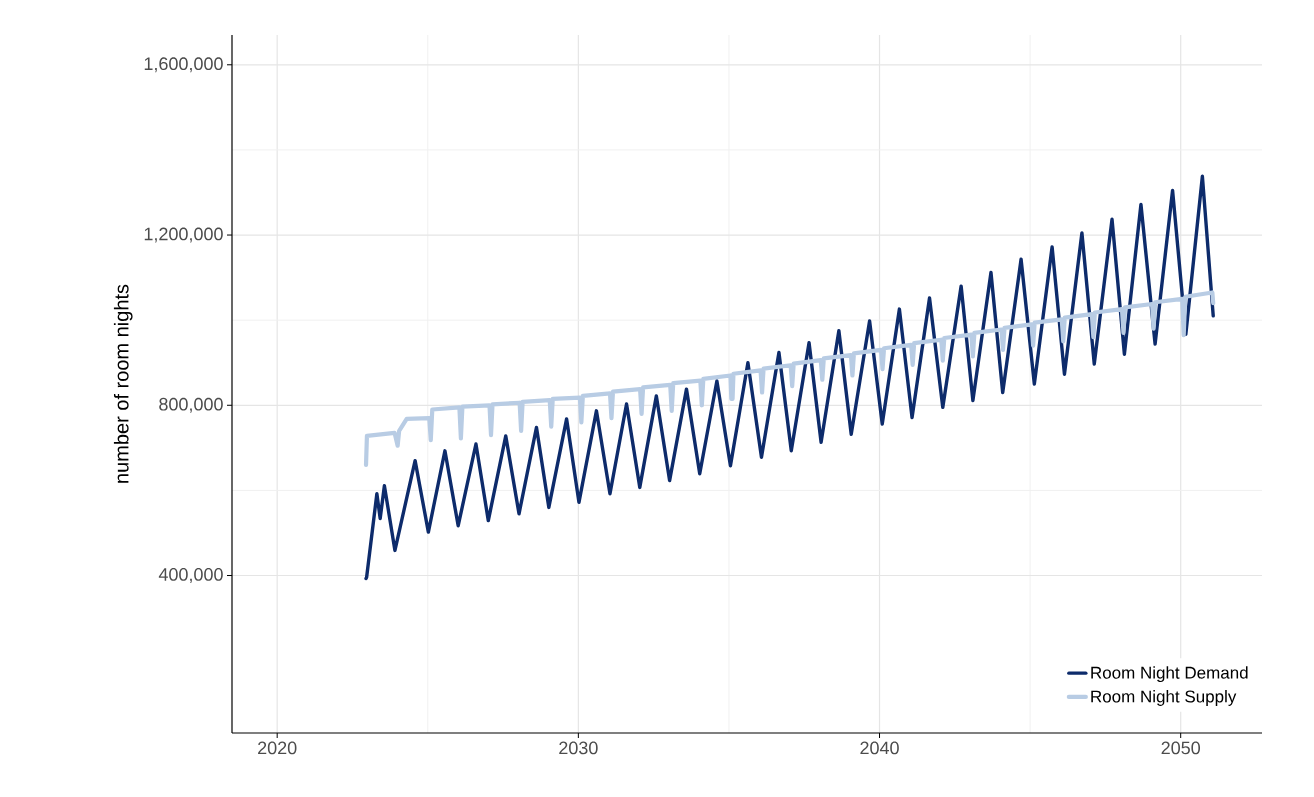 Image resolution: width=1314 pixels, height=797 pixels. What do you see at coordinates (183, 65) in the screenshot?
I see `y-tick-label: 1,600,000` at bounding box center [183, 65].